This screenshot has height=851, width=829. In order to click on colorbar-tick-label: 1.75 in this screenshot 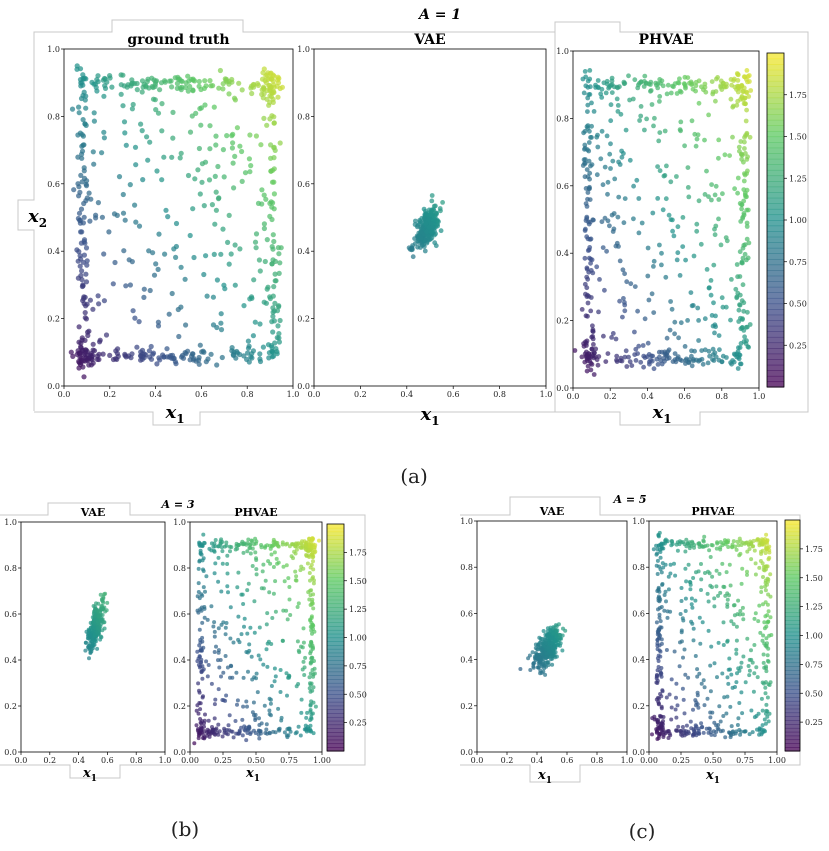, I will do `click(814, 549)`.